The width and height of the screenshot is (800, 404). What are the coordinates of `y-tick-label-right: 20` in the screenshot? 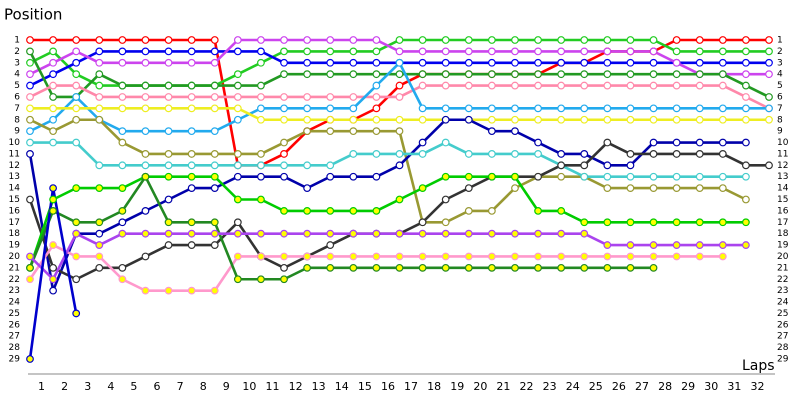 It's located at (783, 257).